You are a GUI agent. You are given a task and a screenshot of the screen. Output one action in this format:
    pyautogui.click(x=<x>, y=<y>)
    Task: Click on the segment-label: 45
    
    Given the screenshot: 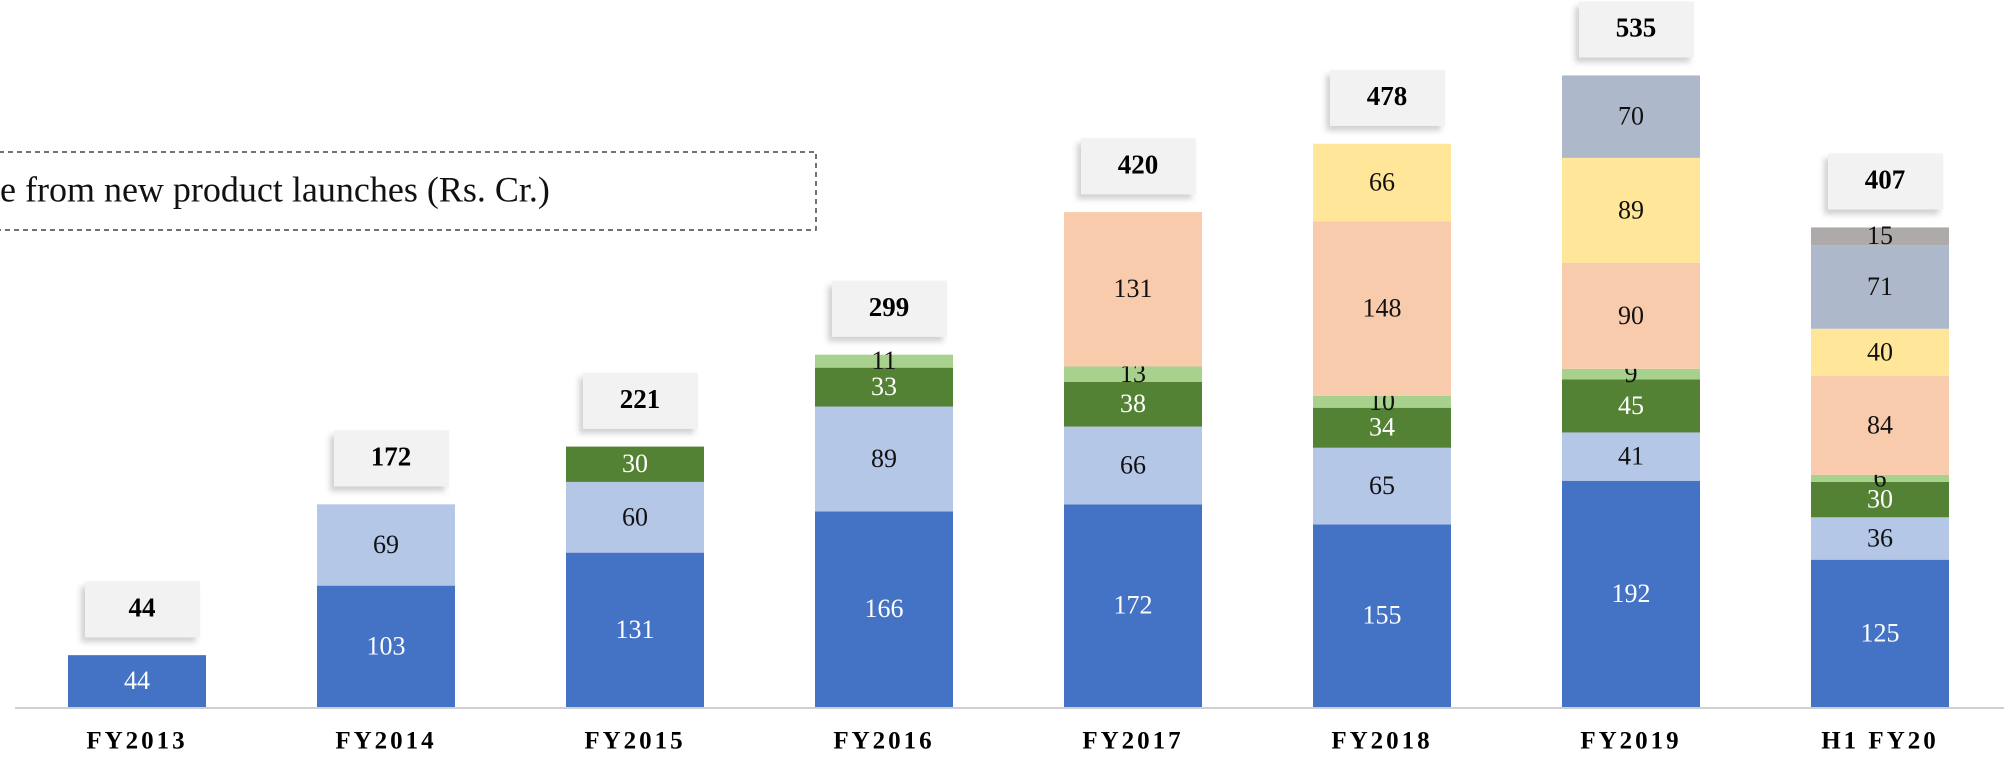 What is the action you would take?
    pyautogui.click(x=1631, y=405)
    